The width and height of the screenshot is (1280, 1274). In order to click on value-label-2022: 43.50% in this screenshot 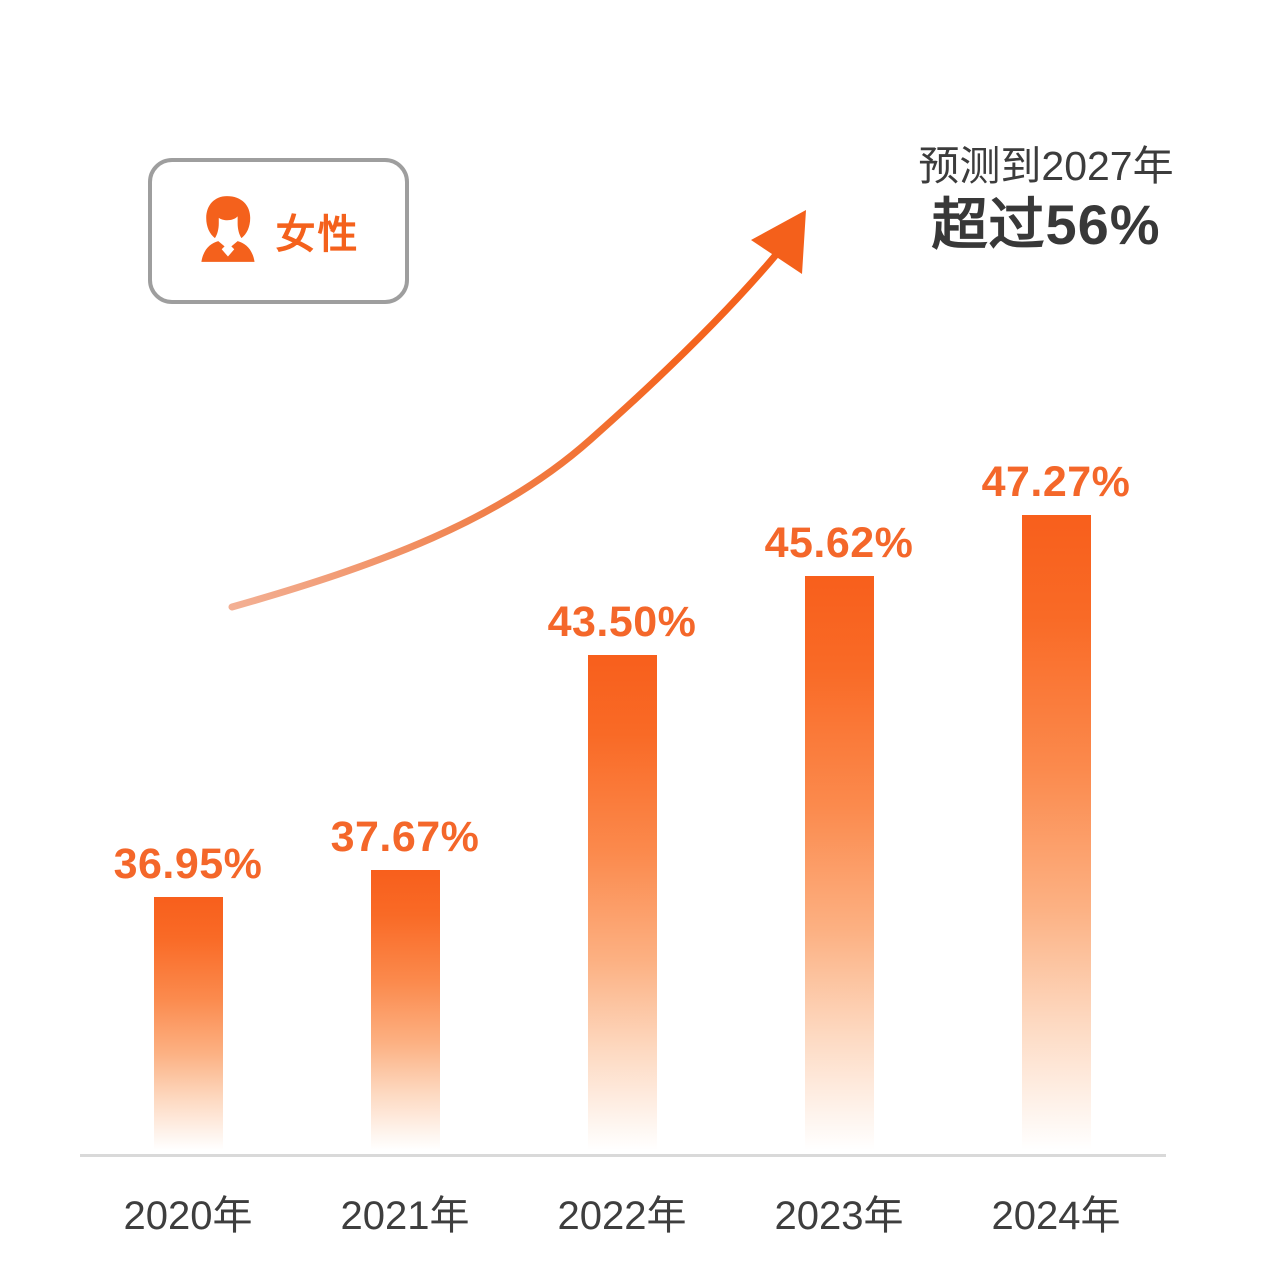, I will do `click(622, 622)`.